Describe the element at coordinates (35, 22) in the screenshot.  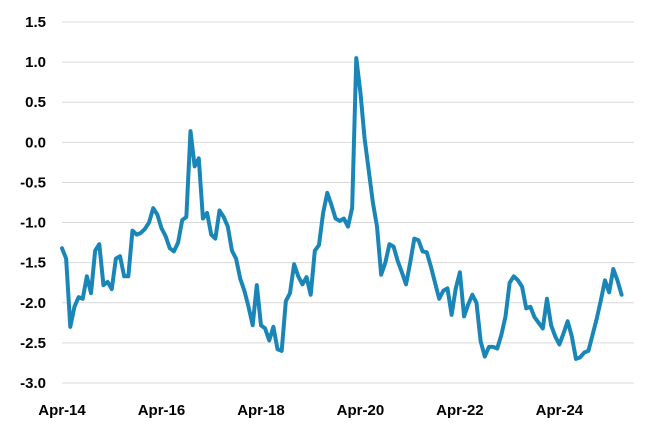
I see `y-tick-label: 1.5` at that location.